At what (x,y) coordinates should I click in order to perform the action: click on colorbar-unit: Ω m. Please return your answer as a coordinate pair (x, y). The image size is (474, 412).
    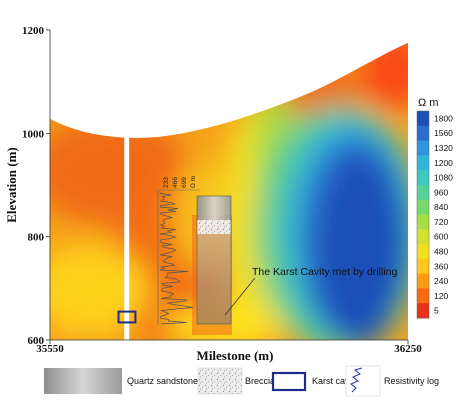
    Looking at the image, I should click on (428, 103).